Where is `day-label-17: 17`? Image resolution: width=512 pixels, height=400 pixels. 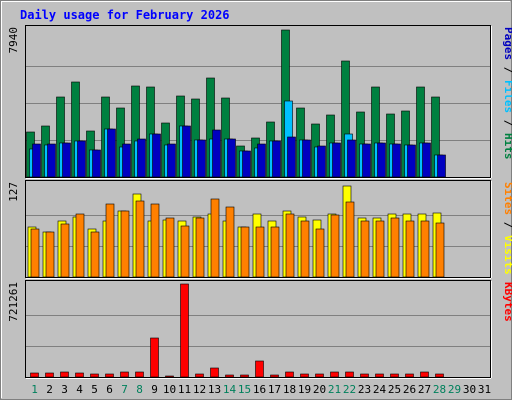
day-label-17: 17 is located at coordinates (274, 389).